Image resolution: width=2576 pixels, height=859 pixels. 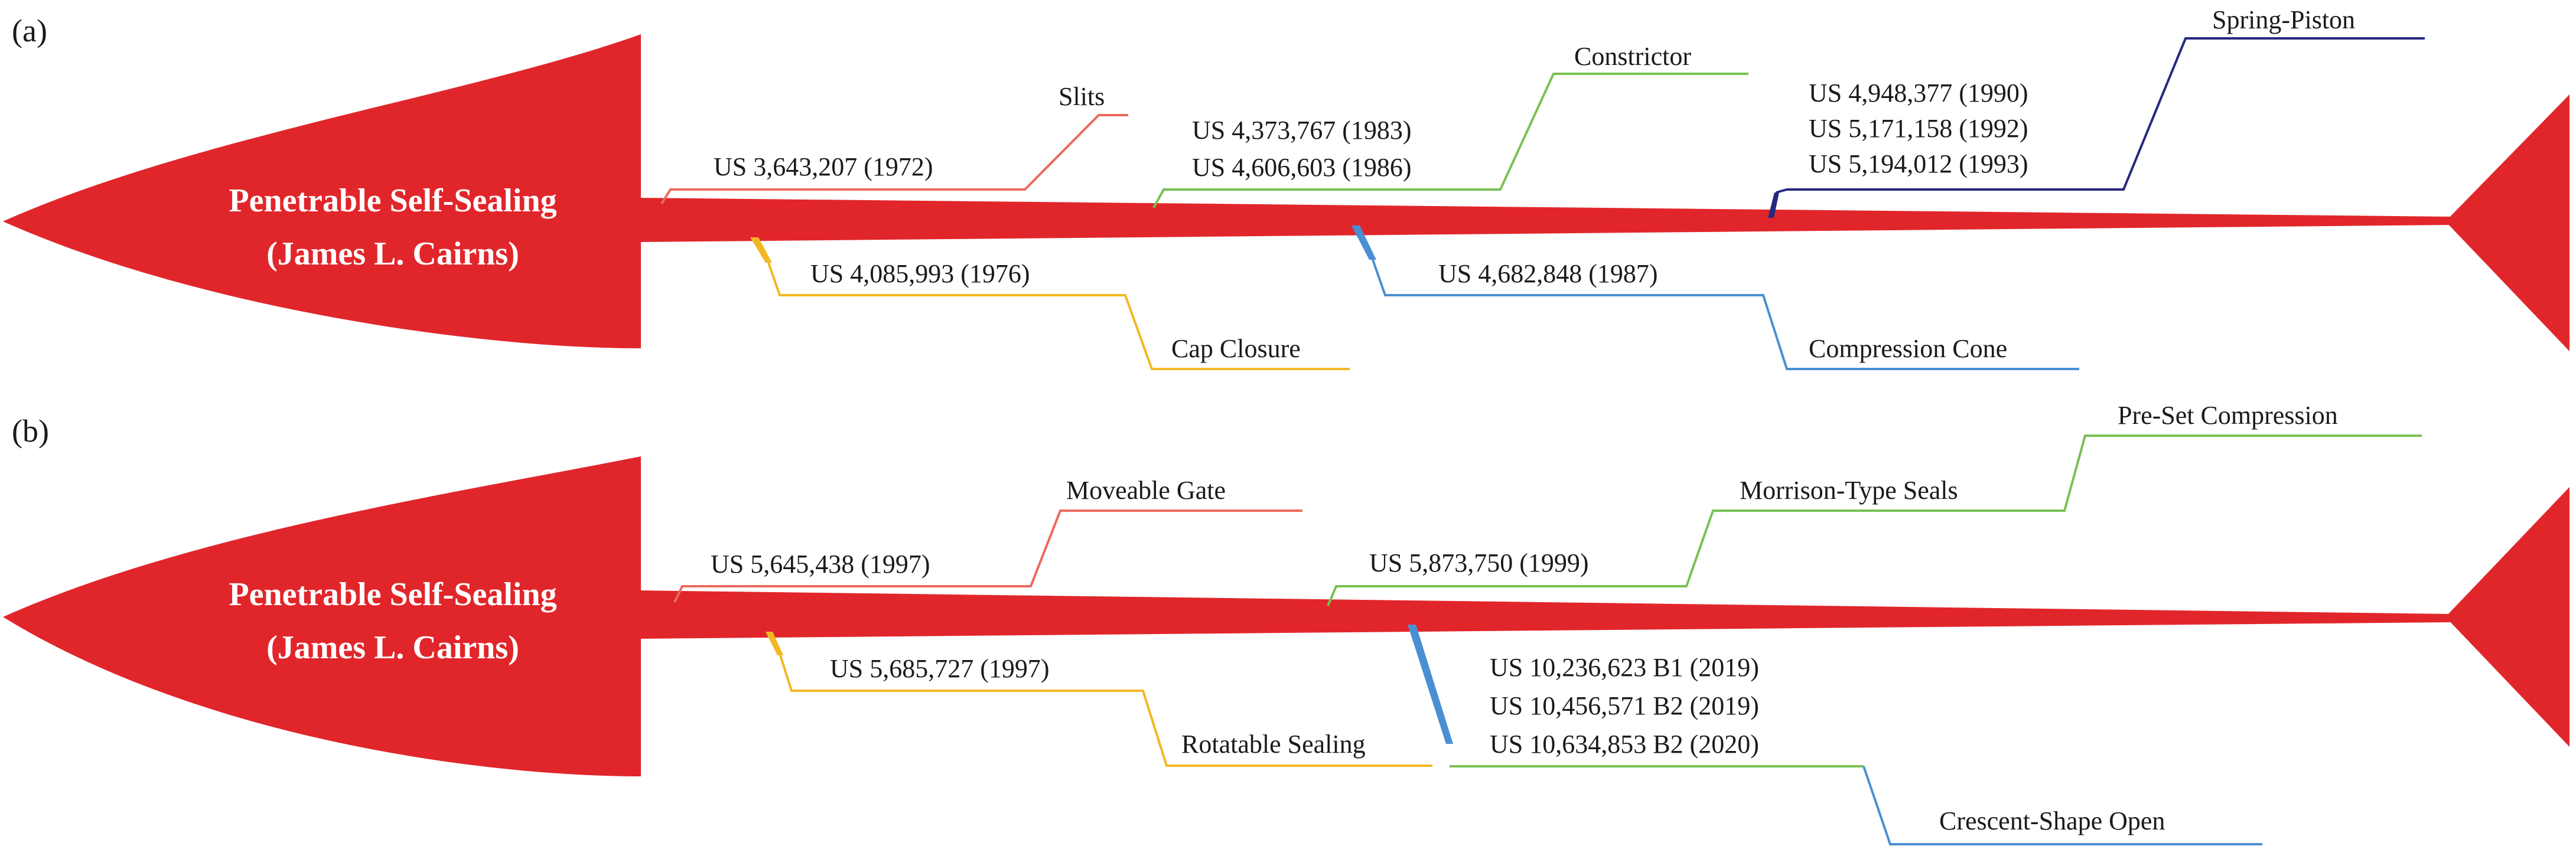 I want to click on panel-a-head, so click(x=322, y=191).